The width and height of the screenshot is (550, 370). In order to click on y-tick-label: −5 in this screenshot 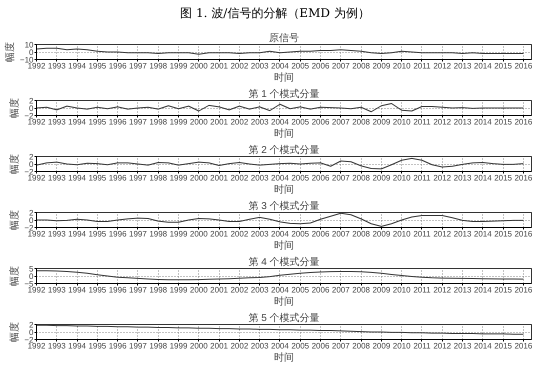, I will do `click(29, 284)`.